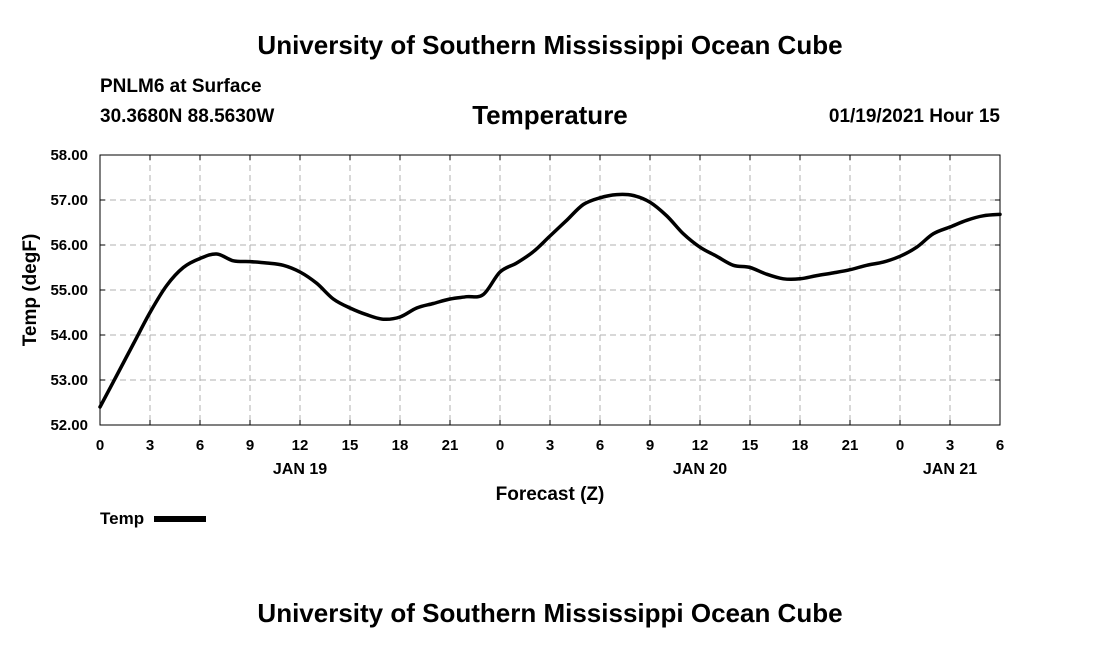 The height and width of the screenshot is (650, 1100). Describe the element at coordinates (122, 518) in the screenshot. I see `legend-label: Temp` at that location.